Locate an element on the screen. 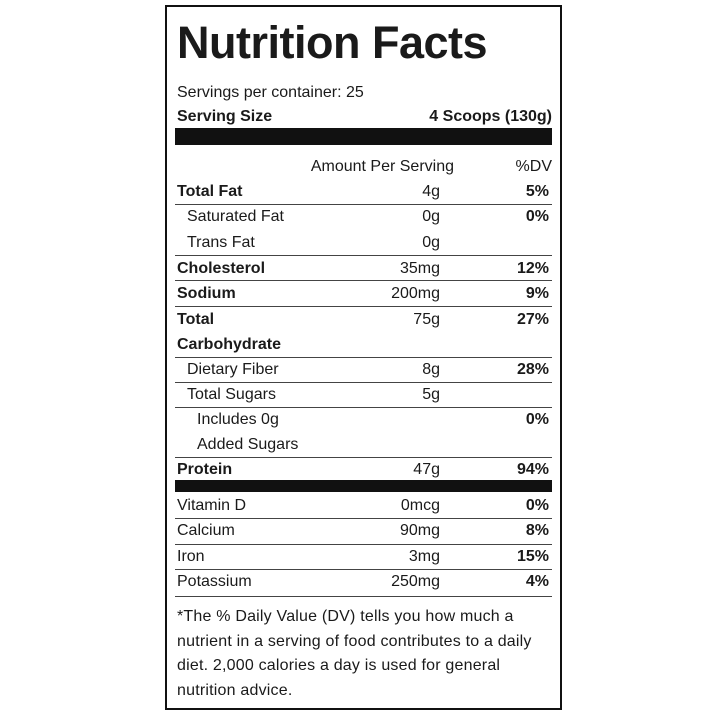 The height and width of the screenshot is (717, 717). nutrient-dv: 15% is located at coordinates (532, 556).